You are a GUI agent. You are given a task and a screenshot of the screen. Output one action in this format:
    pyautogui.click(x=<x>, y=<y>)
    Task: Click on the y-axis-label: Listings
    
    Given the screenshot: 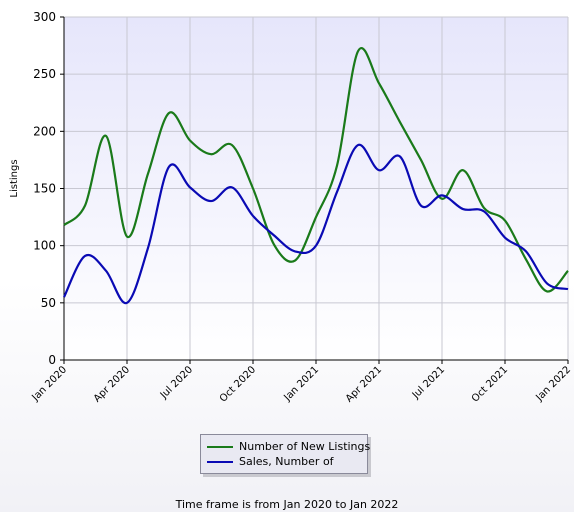 What is the action you would take?
    pyautogui.click(x=14, y=178)
    